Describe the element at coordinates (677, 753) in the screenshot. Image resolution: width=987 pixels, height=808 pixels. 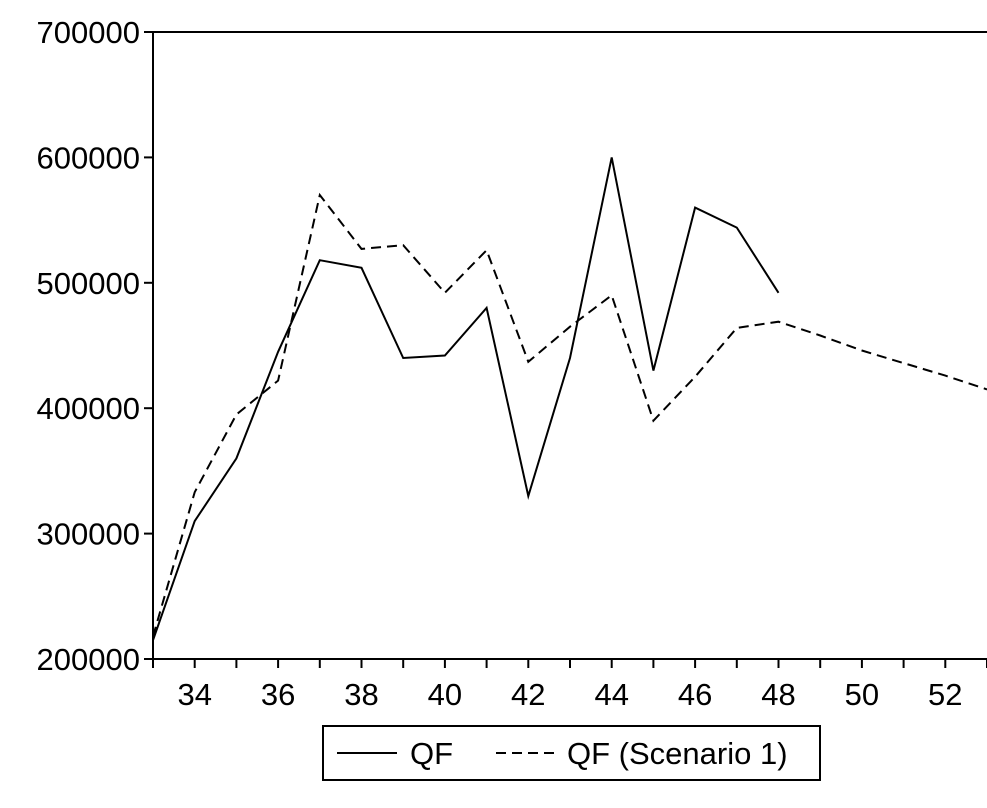
I see `legend-label-2: QF (Scenario 1)` at that location.